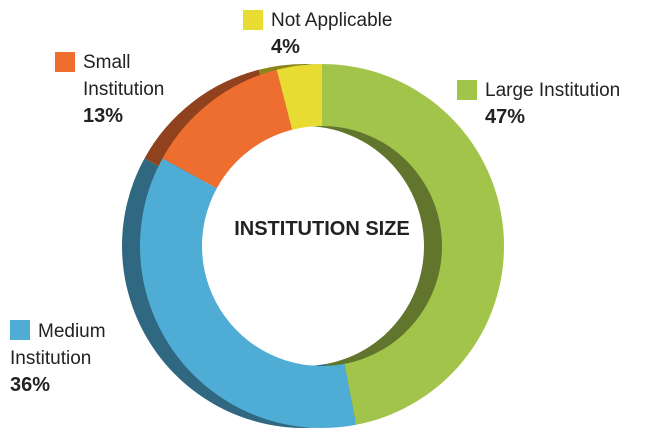 The image size is (657, 429). What do you see at coordinates (124, 76) in the screenshot?
I see `legend-label: Small Institution` at bounding box center [124, 76].